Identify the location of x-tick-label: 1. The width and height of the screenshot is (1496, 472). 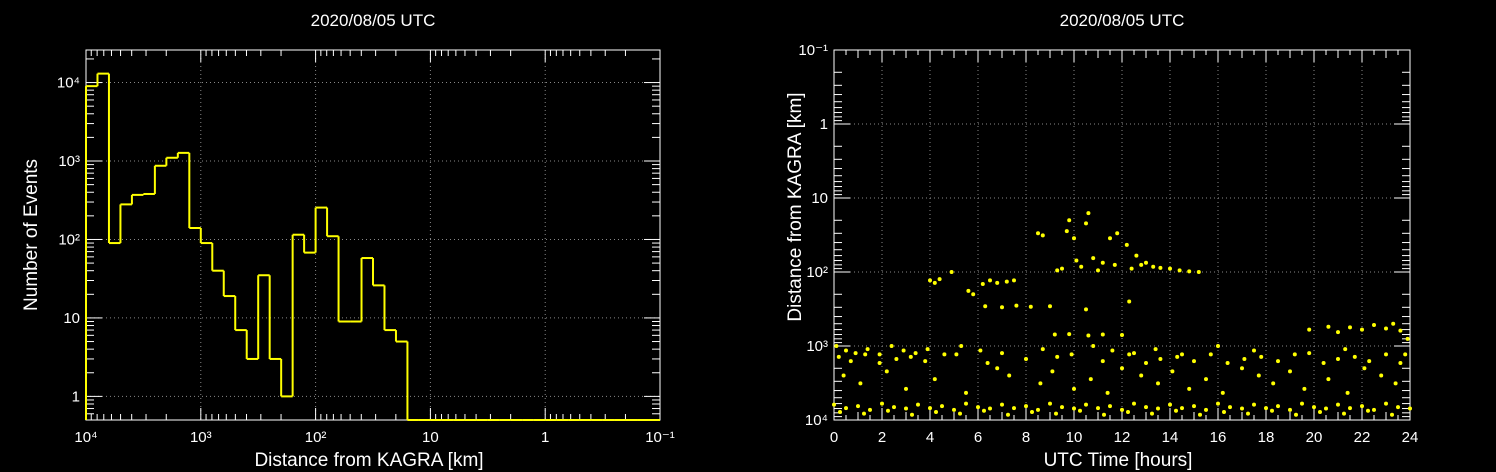
(545, 437).